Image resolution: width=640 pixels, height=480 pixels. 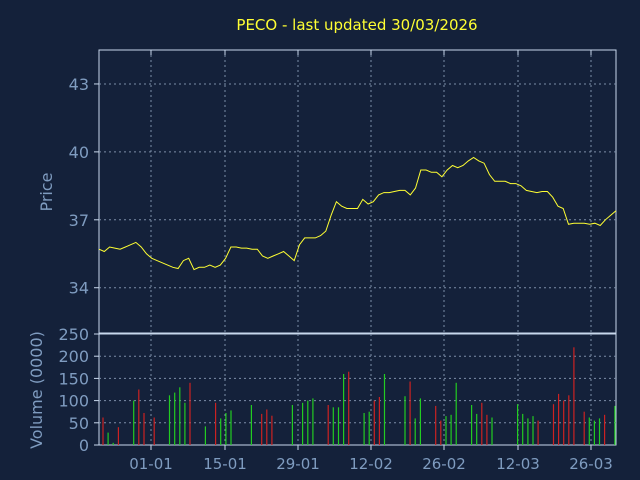 I want to click on volume-tick-label: 250, so click(x=73, y=334).